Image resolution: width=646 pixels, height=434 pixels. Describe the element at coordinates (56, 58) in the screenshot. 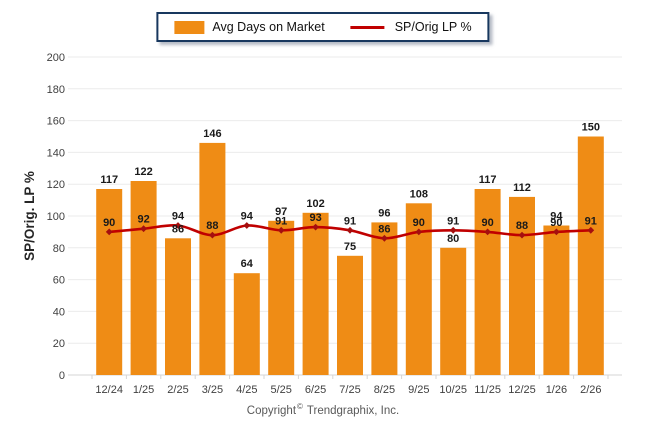

I see `y-tick-label: 200` at that location.